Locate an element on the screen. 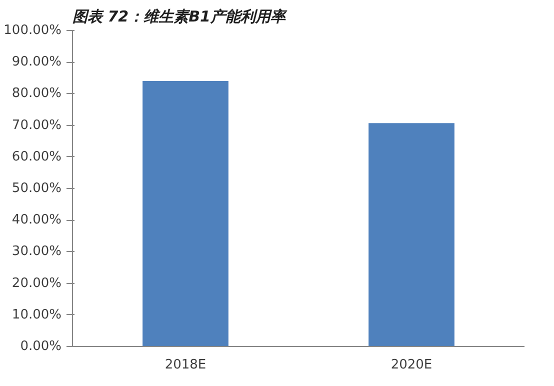  y-tick-label: 100.00% is located at coordinates (33, 30).